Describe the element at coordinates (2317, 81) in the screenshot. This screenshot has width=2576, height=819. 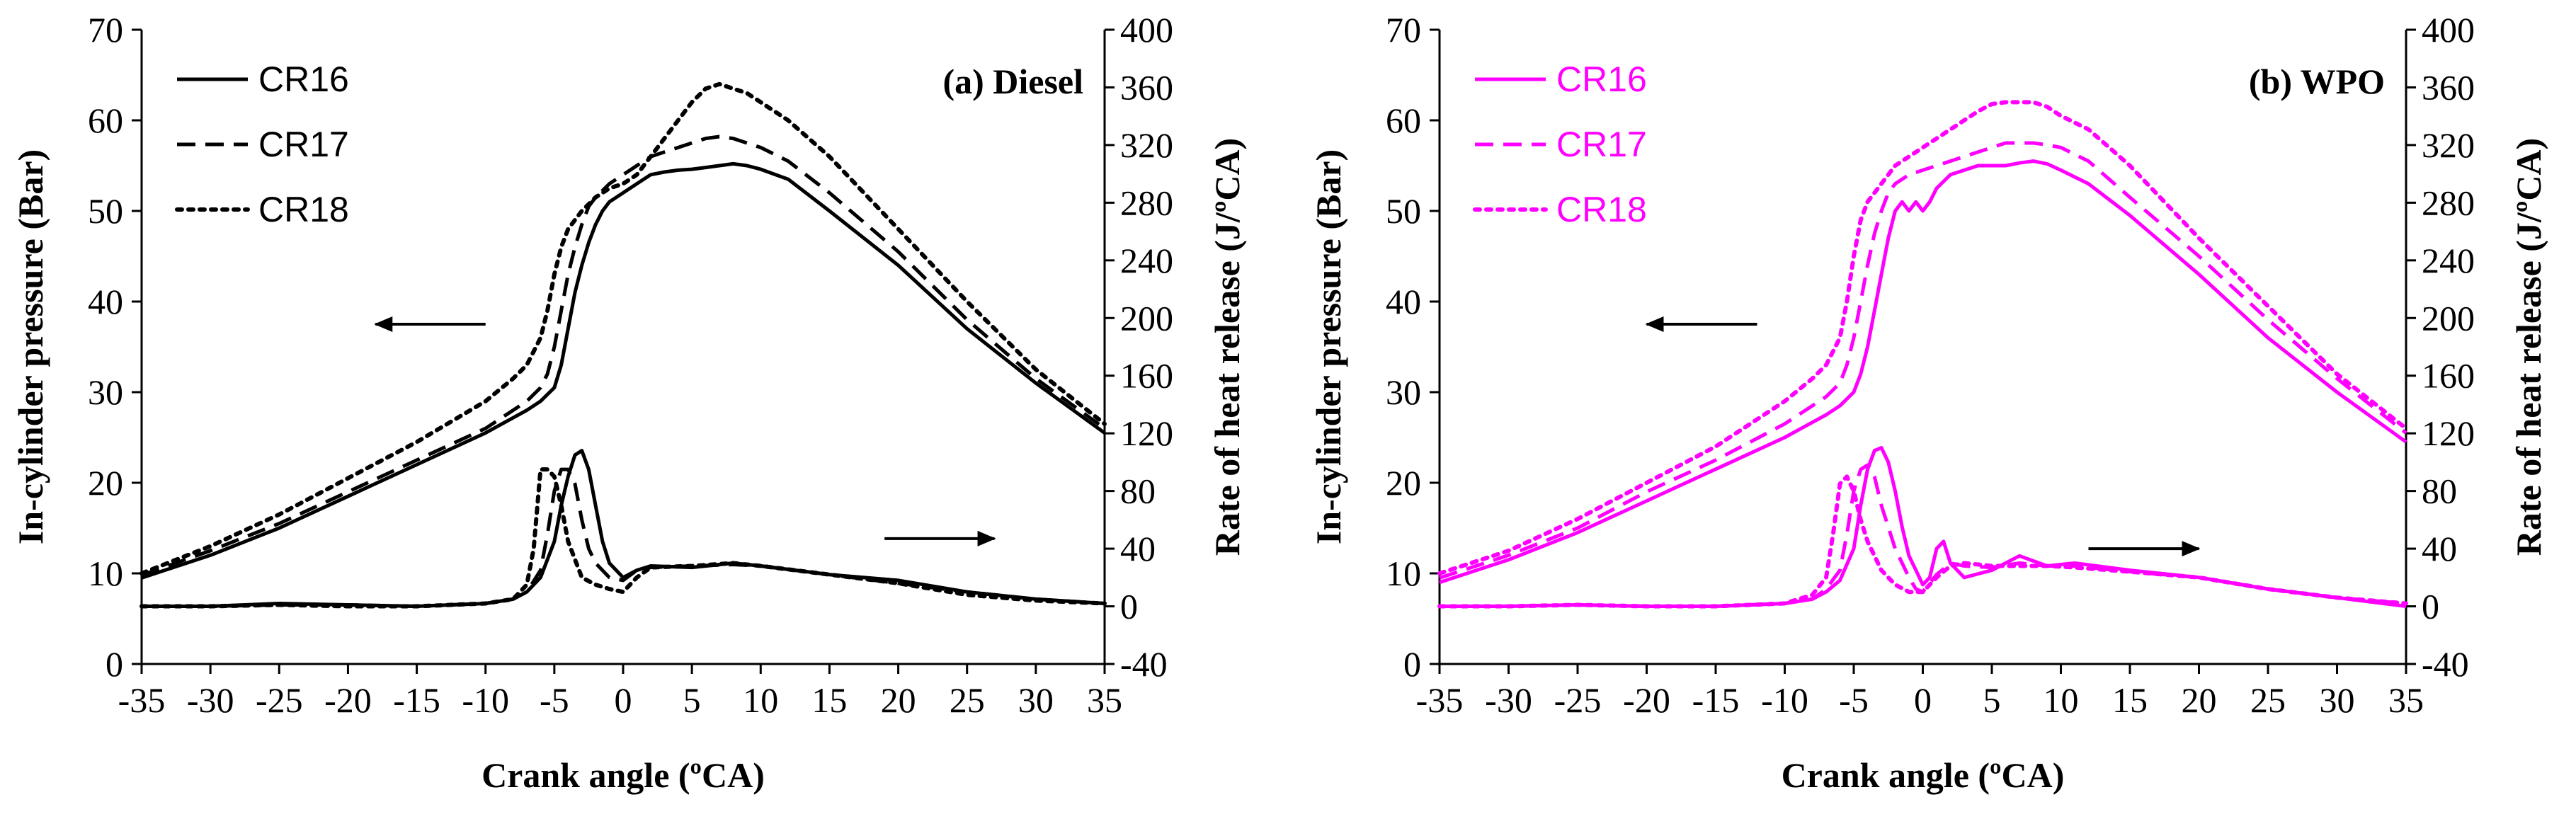
I see `chart-title: (b) WPO` at that location.